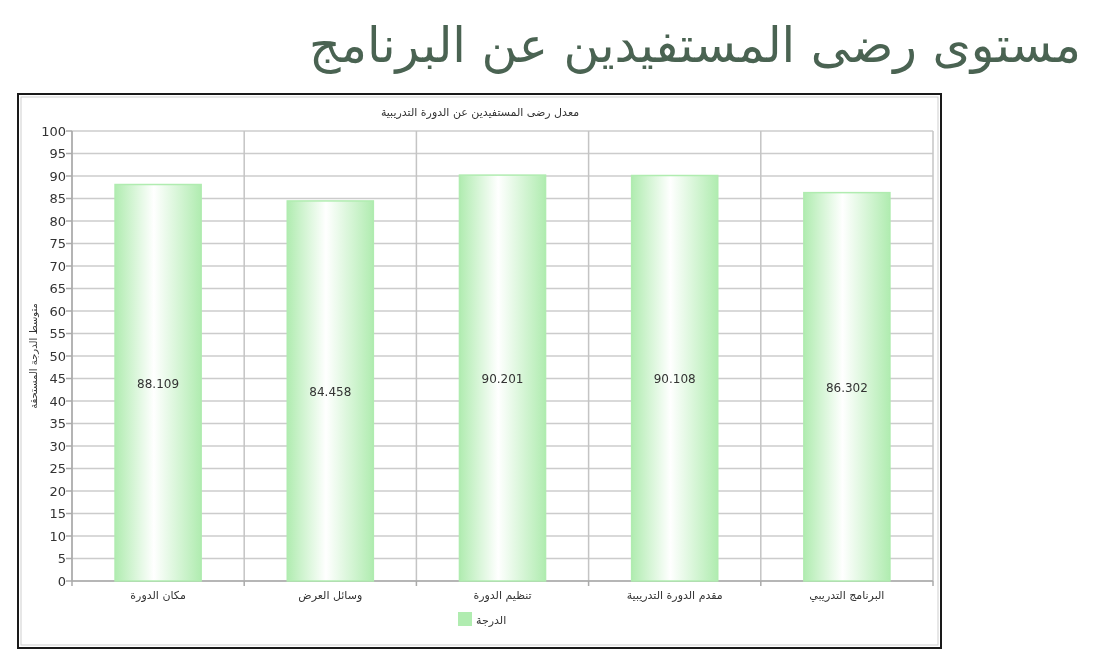 This screenshot has height=667, width=1102. Describe the element at coordinates (491, 620) in the screenshot. I see `legend-label: الدرجة` at that location.